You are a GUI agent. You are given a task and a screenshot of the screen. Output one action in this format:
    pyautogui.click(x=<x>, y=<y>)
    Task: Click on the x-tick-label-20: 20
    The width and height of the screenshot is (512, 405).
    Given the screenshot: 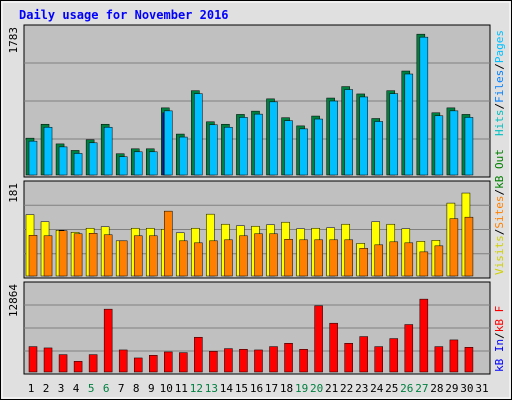 What is the action you would take?
    pyautogui.click(x=316, y=388)
    